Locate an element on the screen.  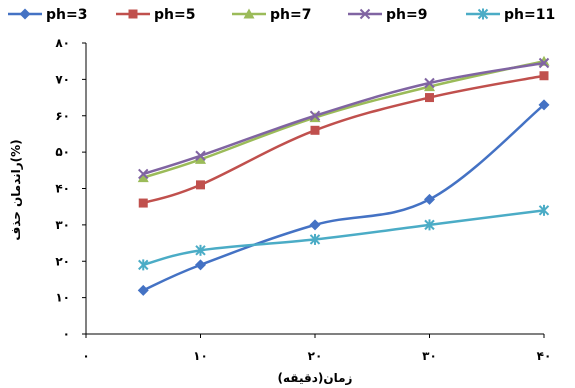
series-line is located at coordinates (343, 238).